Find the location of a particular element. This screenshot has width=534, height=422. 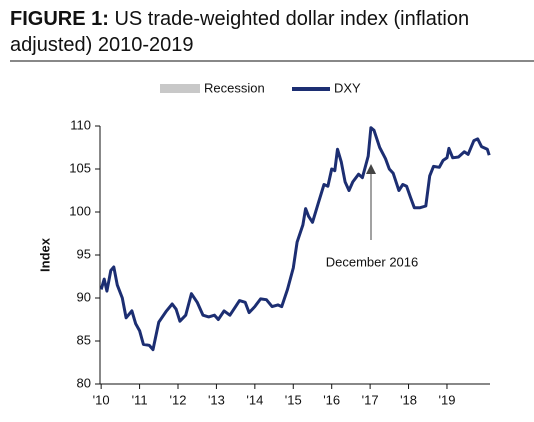

x-tick-label: '10 is located at coordinates (101, 399).